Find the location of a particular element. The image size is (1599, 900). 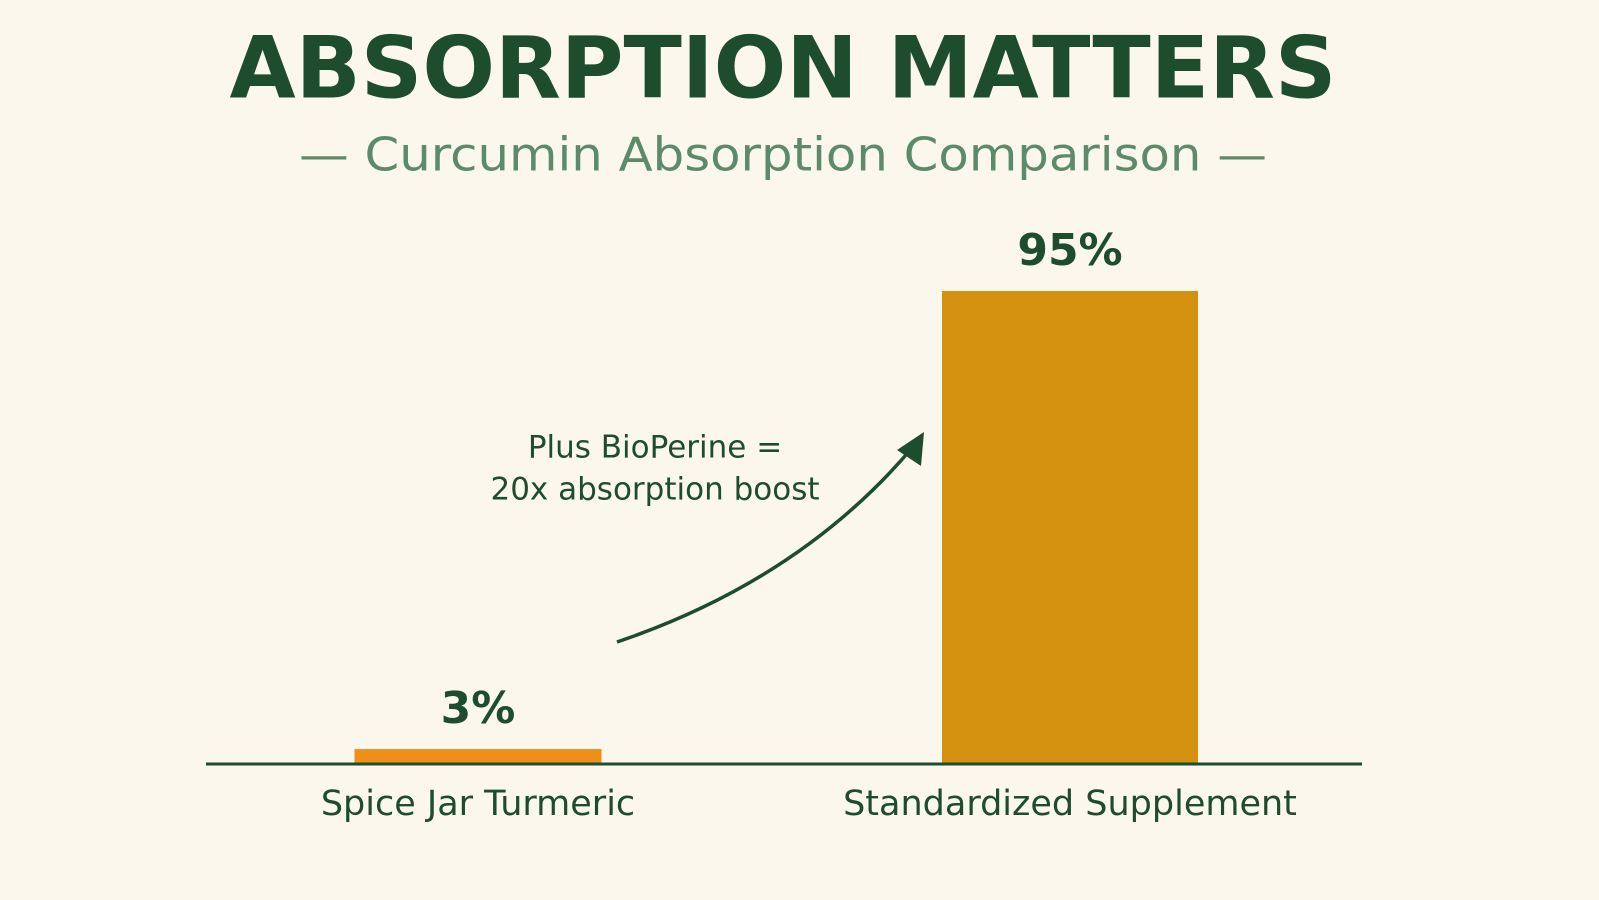

value-label: 3% is located at coordinates (478, 708).